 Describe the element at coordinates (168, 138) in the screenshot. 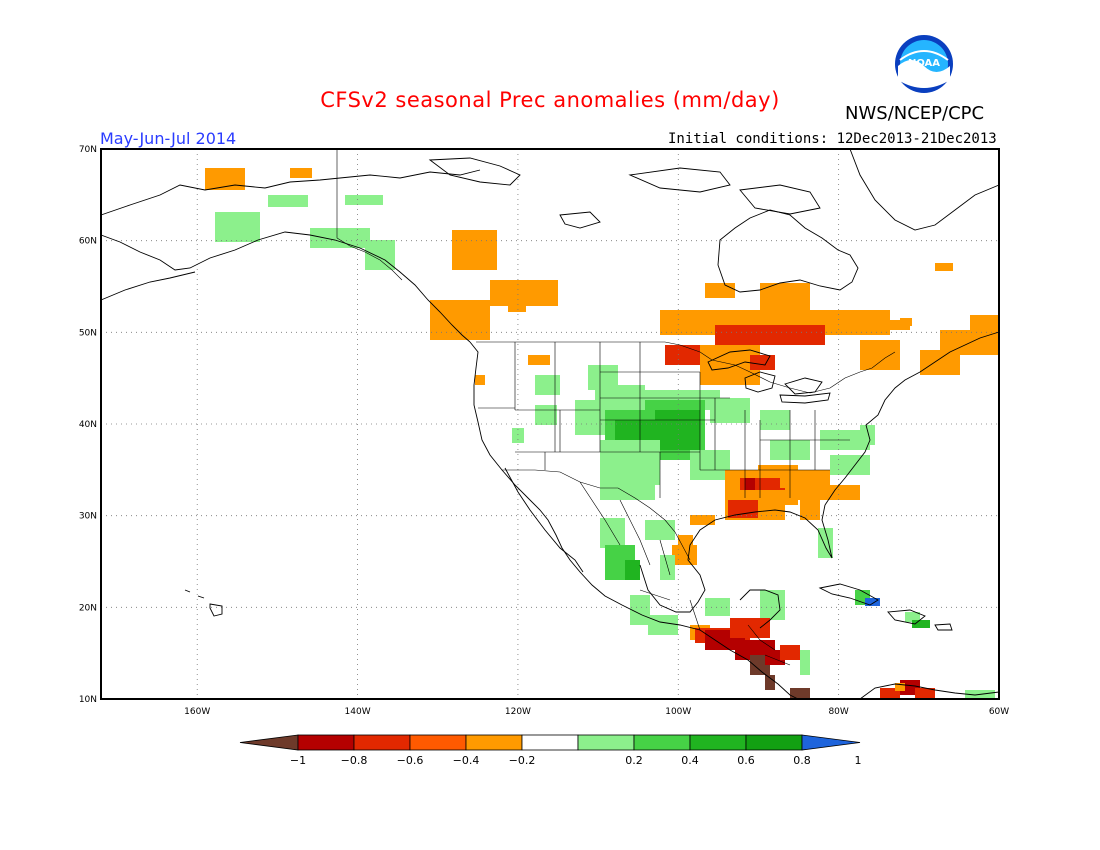

I see `season-label: May-Jun-Jul 2014` at that location.